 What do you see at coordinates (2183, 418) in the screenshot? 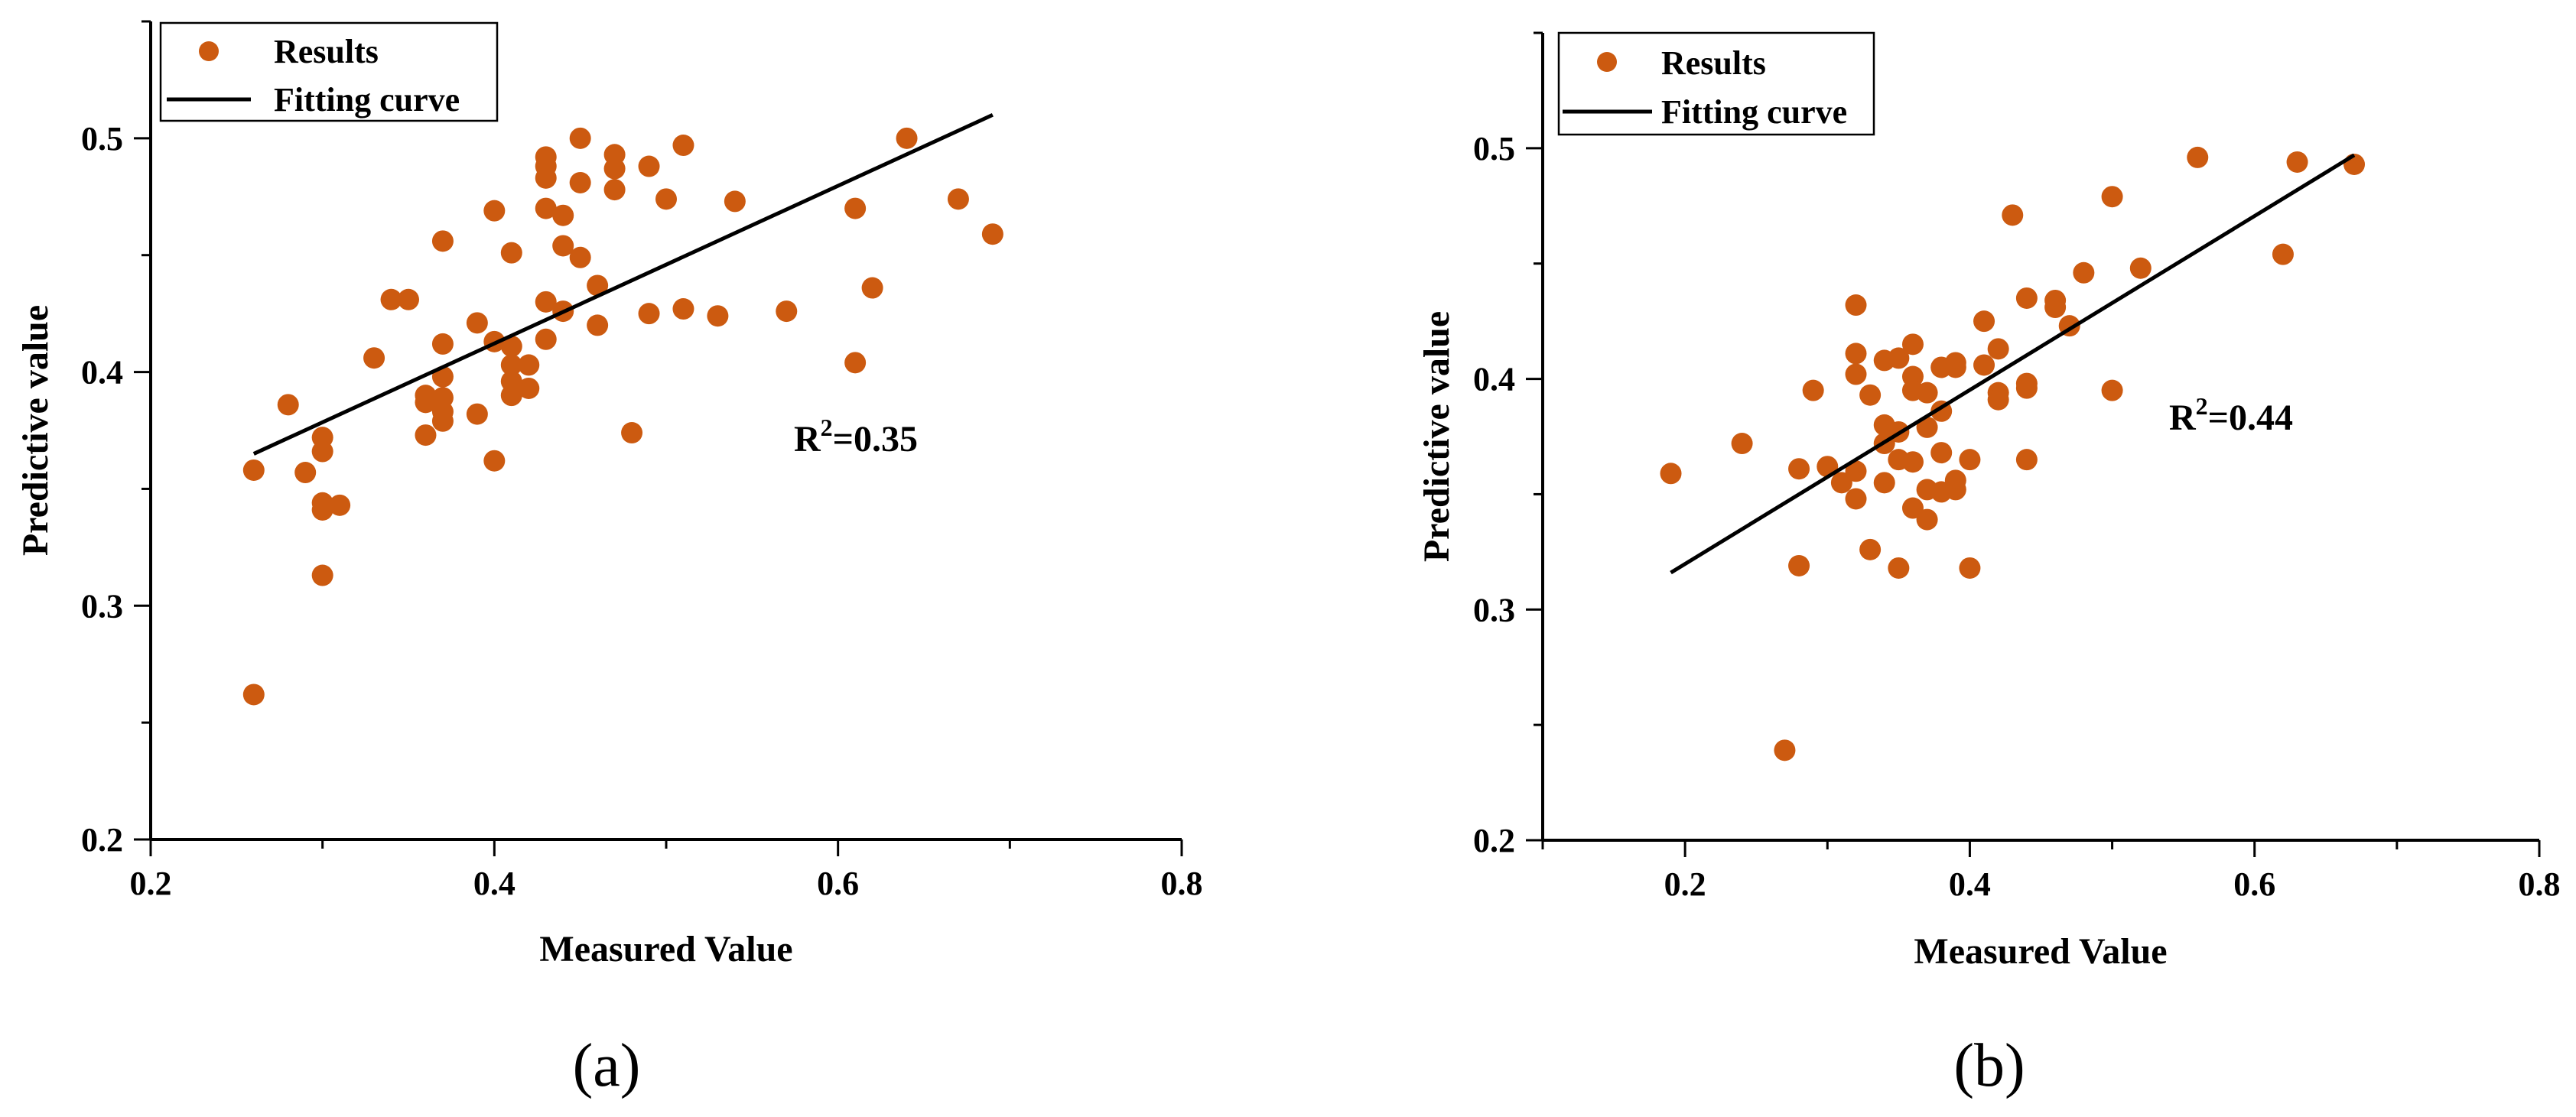
I see `r2-base-b: R` at bounding box center [2183, 418].